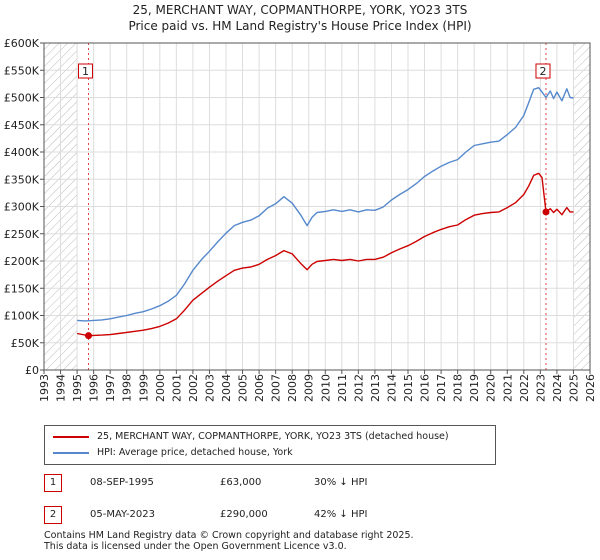  I want to click on y-tick-label: £100K, so click(22, 316).